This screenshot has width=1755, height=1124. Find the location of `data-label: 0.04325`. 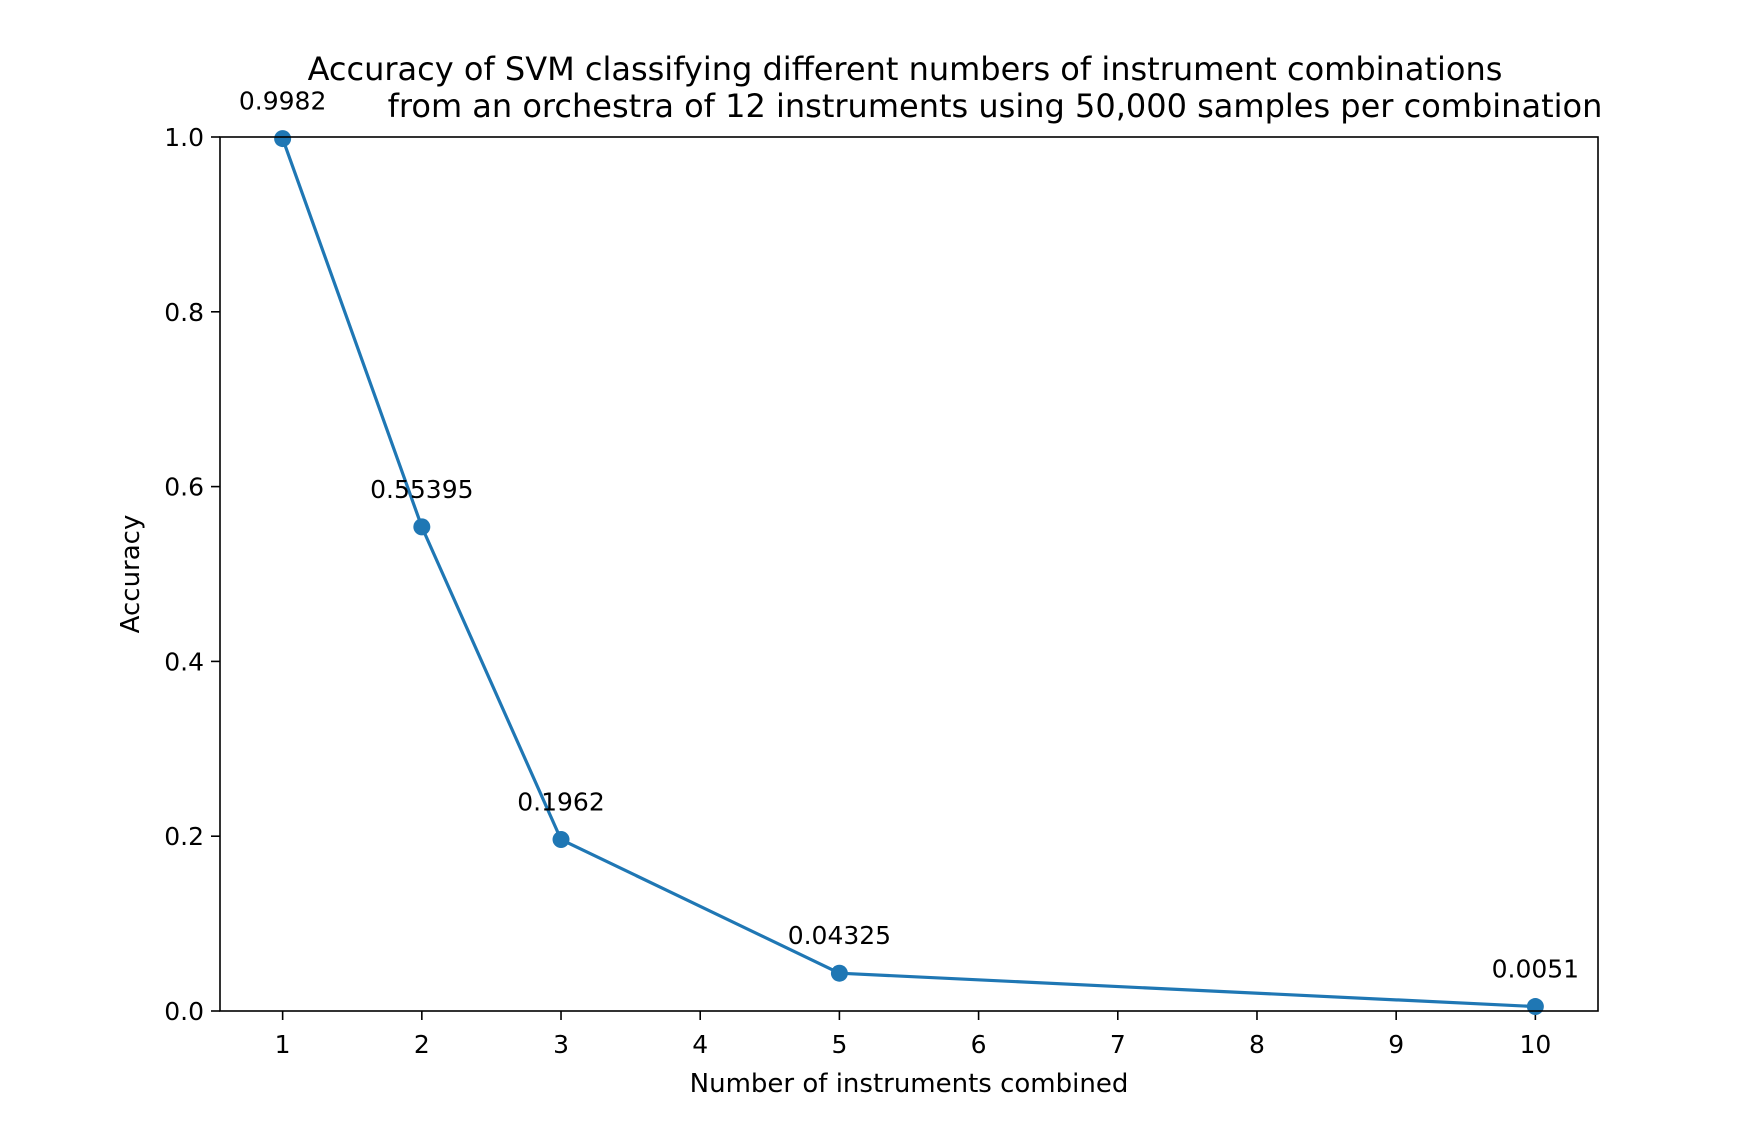

data-label: 0.04325 is located at coordinates (839, 935).